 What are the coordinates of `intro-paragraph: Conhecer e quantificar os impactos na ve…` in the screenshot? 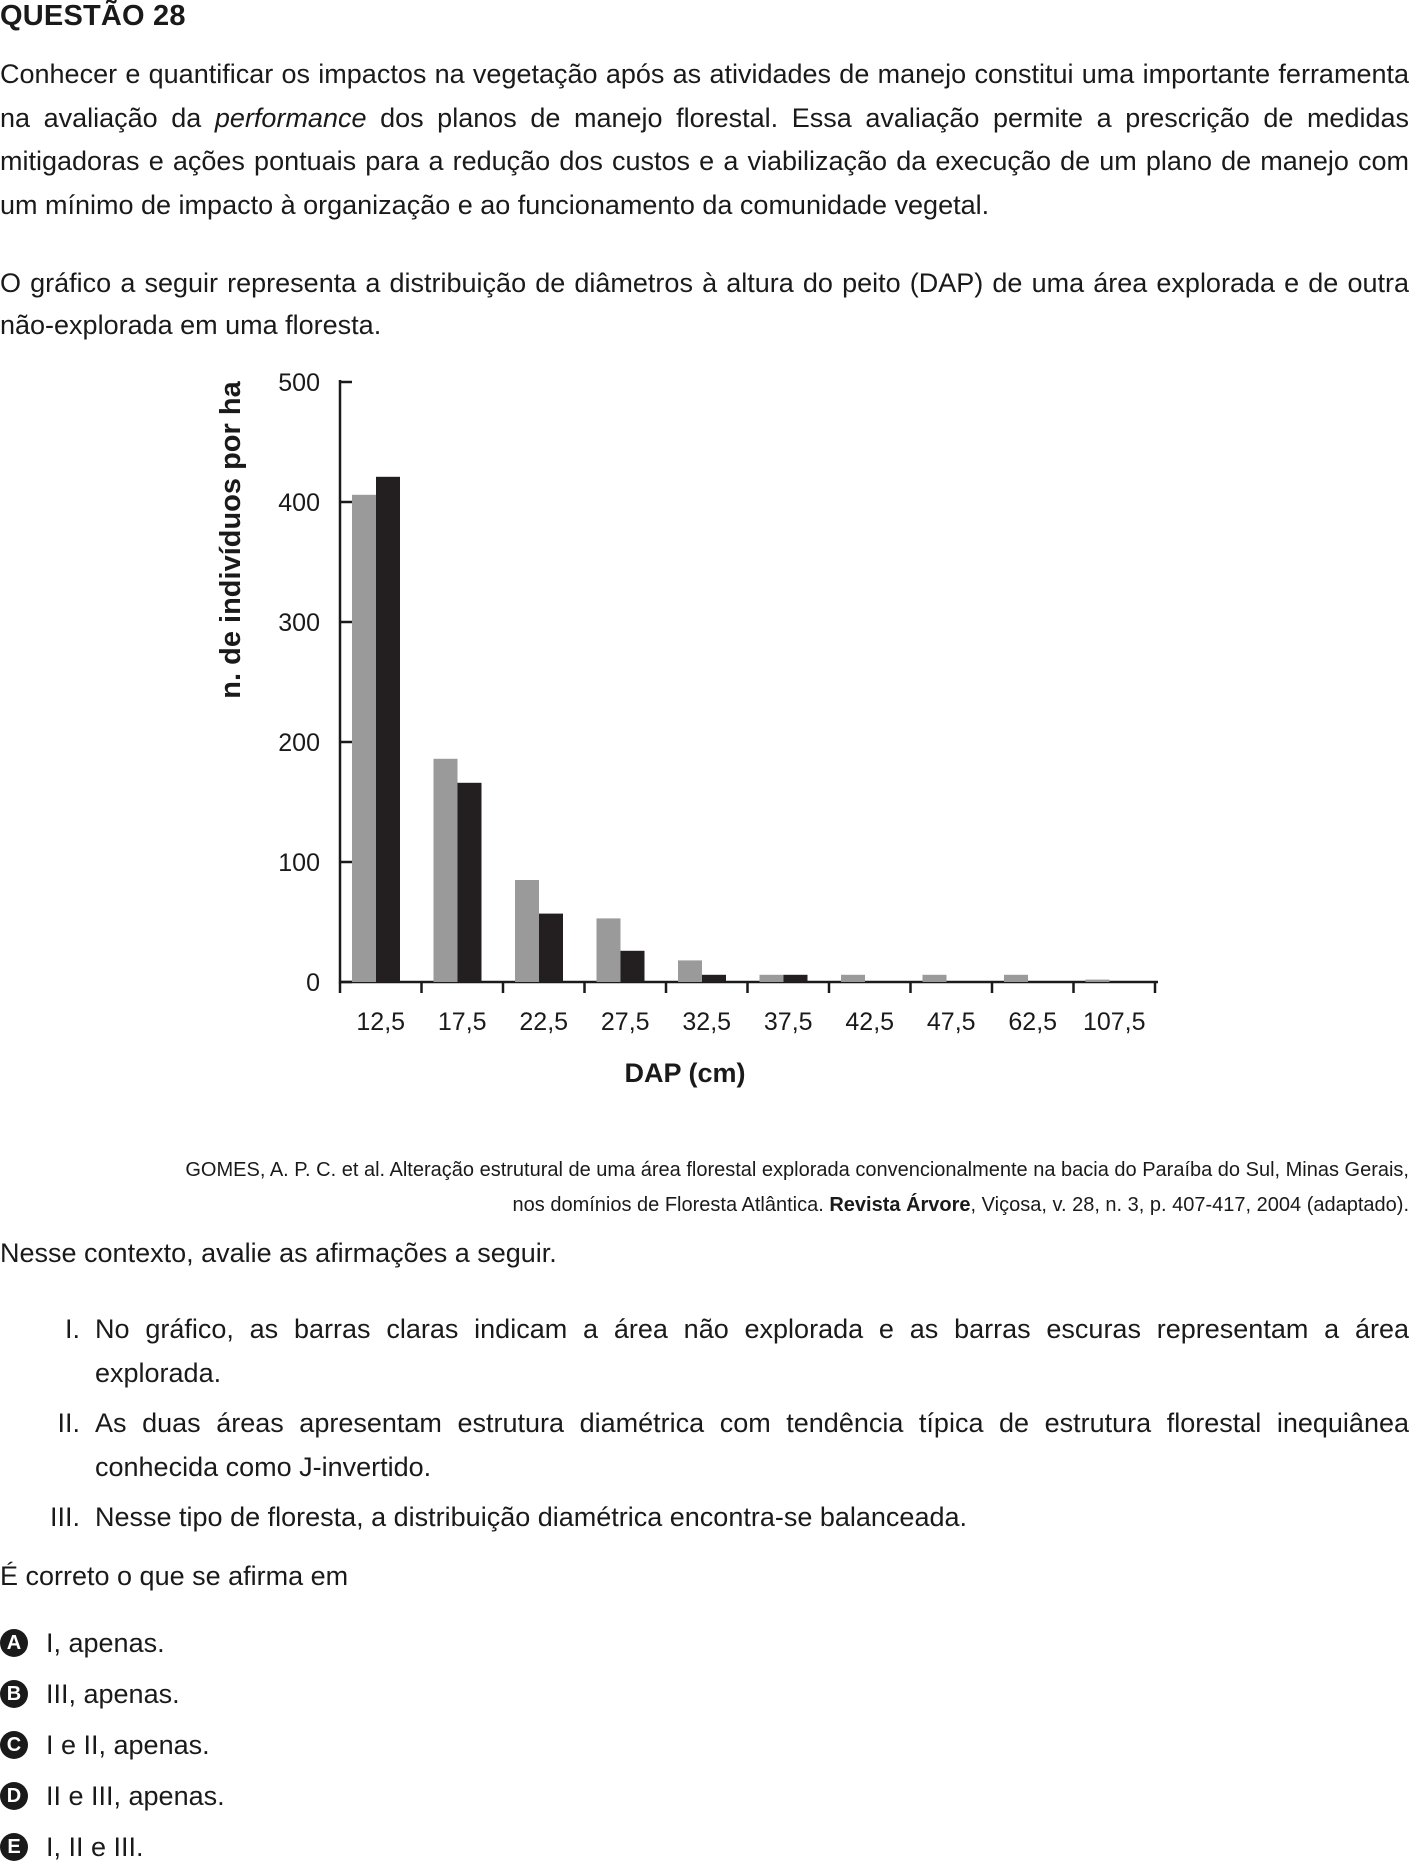 It's located at (704, 140).